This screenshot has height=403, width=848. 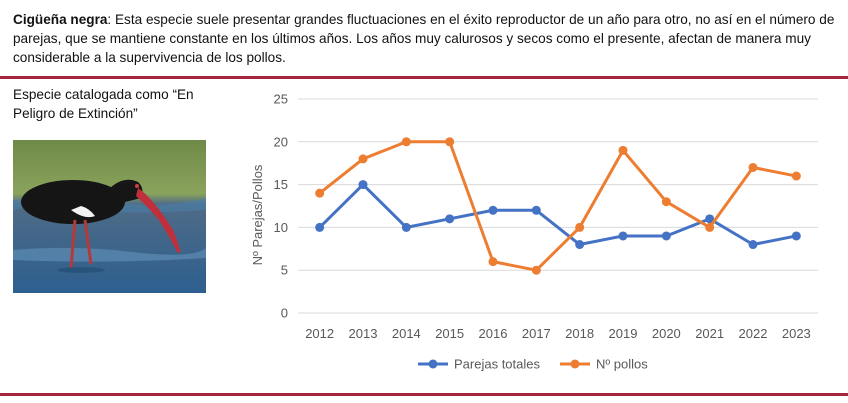 I want to click on legend-item: Nº pollos, so click(x=604, y=364).